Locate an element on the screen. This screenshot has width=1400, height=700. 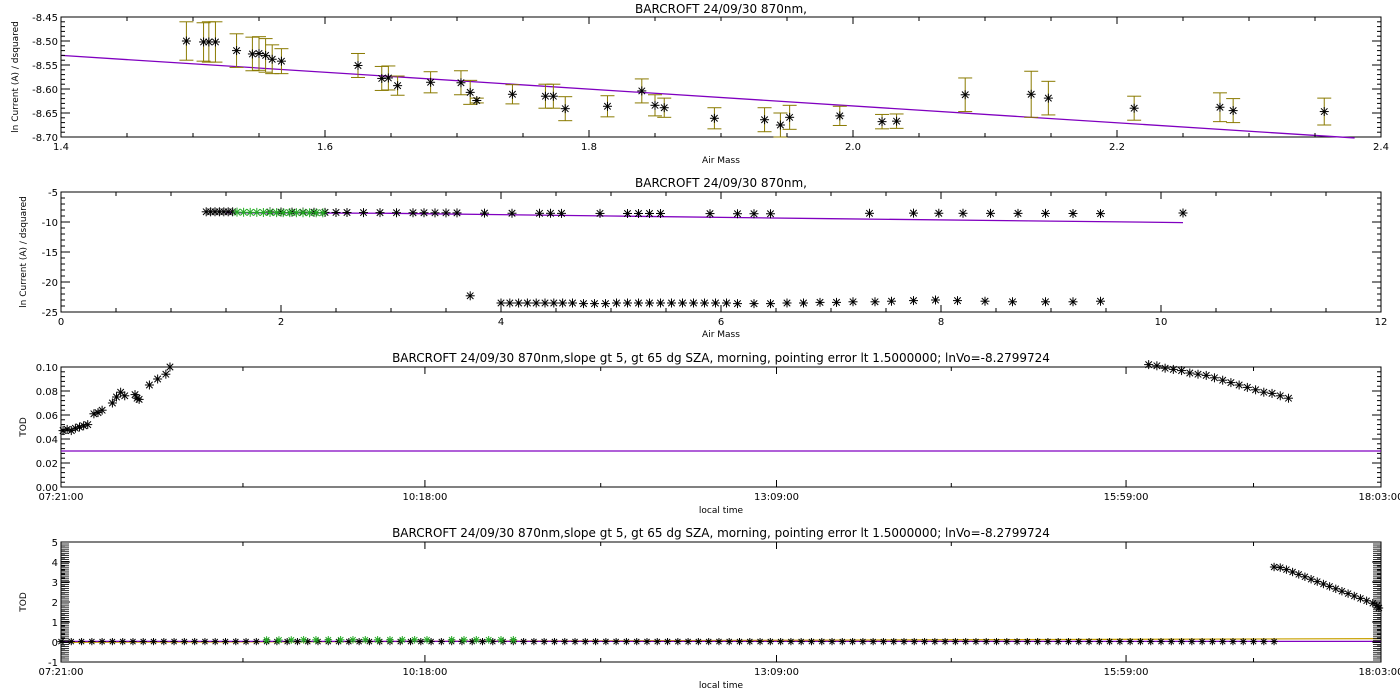
y-tick-label: 0 is located at coordinates (55, 643).